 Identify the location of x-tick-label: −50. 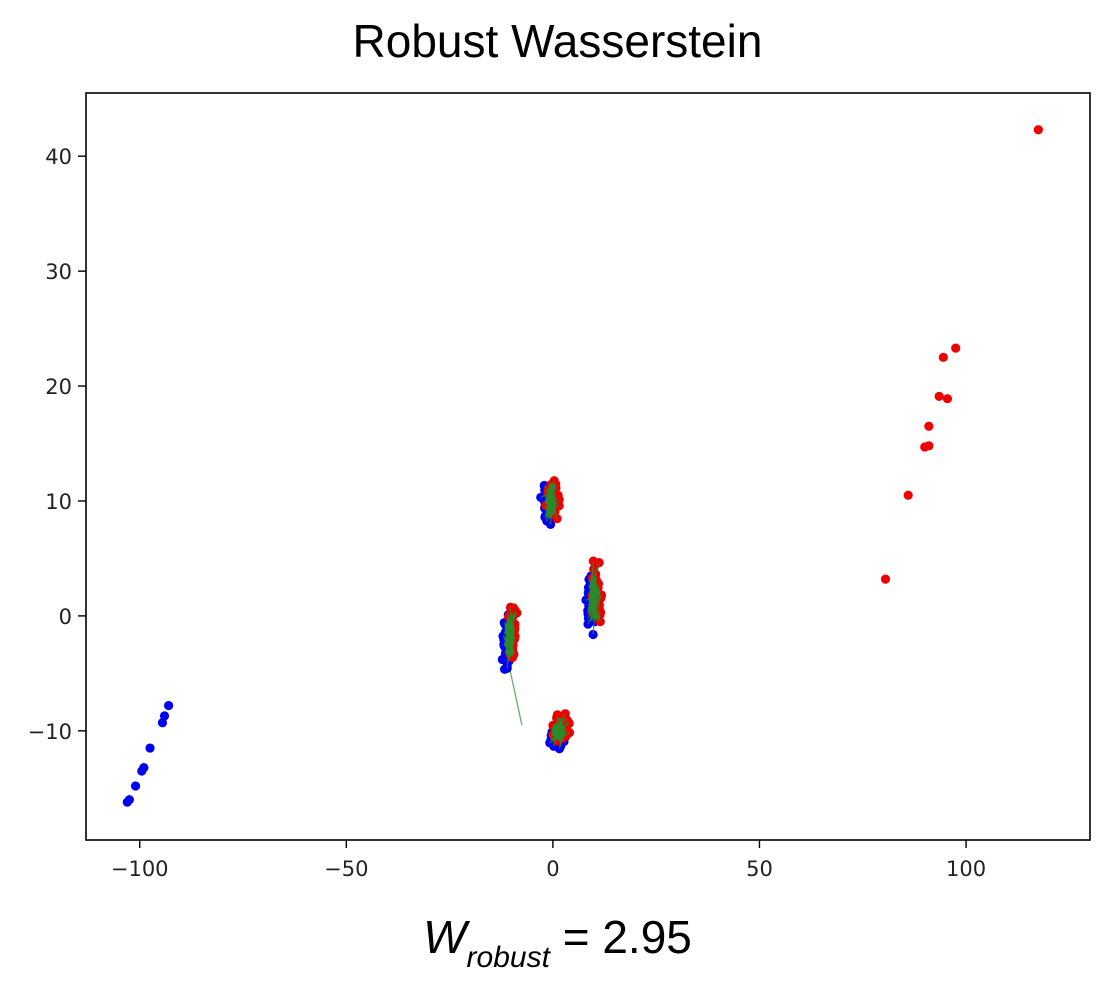
(346, 869).